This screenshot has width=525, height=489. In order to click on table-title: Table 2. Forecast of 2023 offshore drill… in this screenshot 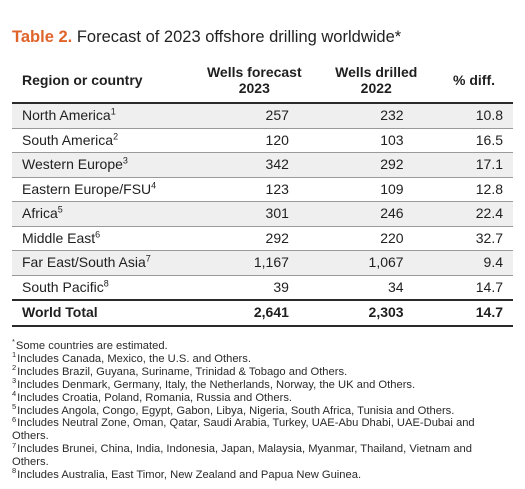, I will do `click(206, 37)`.